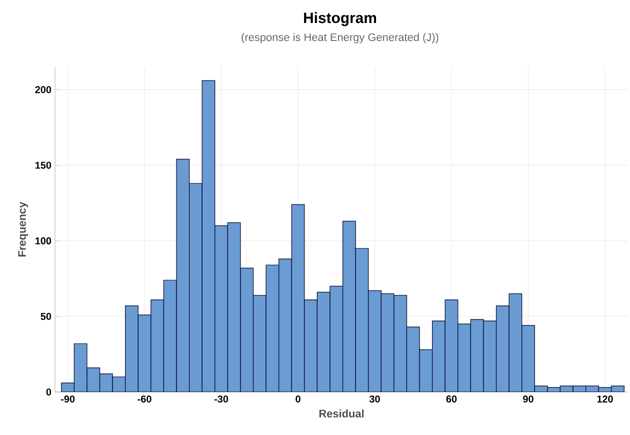 The height and width of the screenshot is (435, 630). What do you see at coordinates (43, 165) in the screenshot?
I see `y-tick-label: 150` at bounding box center [43, 165].